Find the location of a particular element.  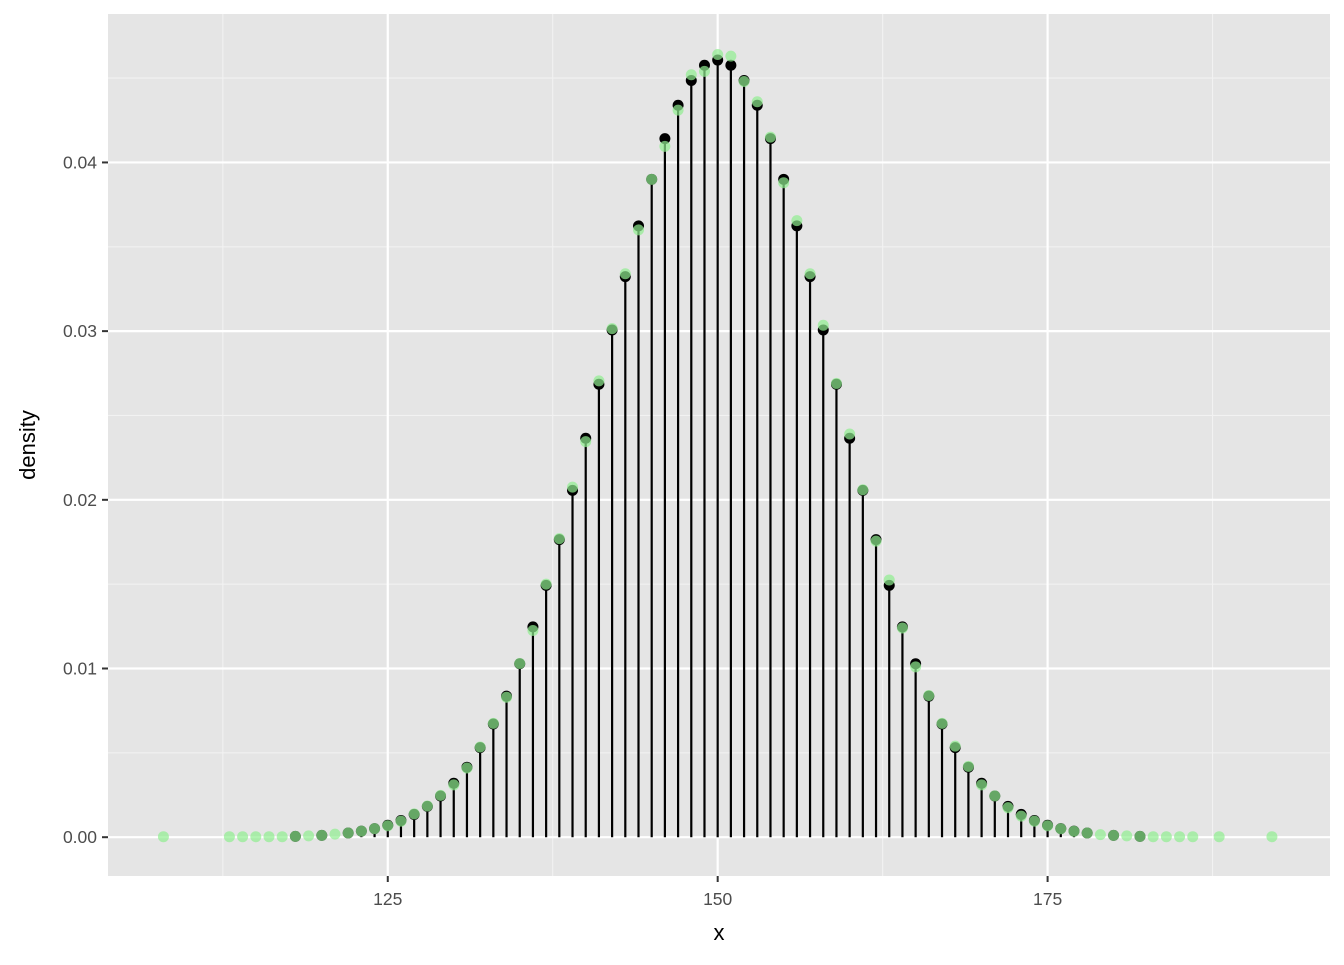

y-axis-label: density is located at coordinates (27, 445).